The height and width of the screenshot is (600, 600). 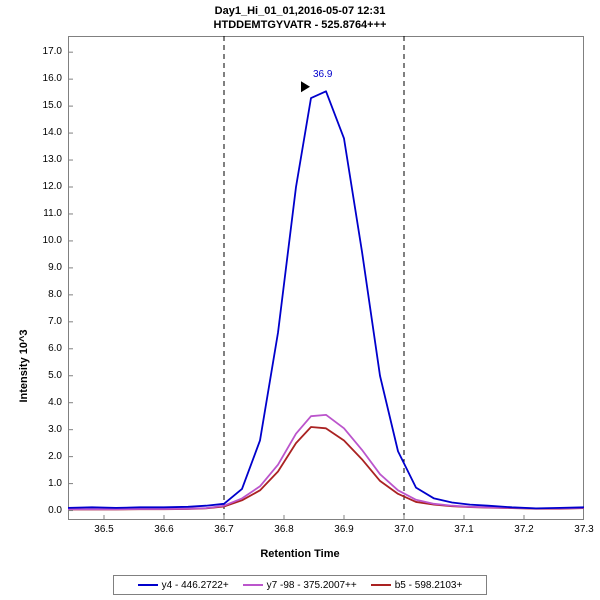 What do you see at coordinates (55, 321) in the screenshot?
I see `y-tick-label: 7.0` at bounding box center [55, 321].